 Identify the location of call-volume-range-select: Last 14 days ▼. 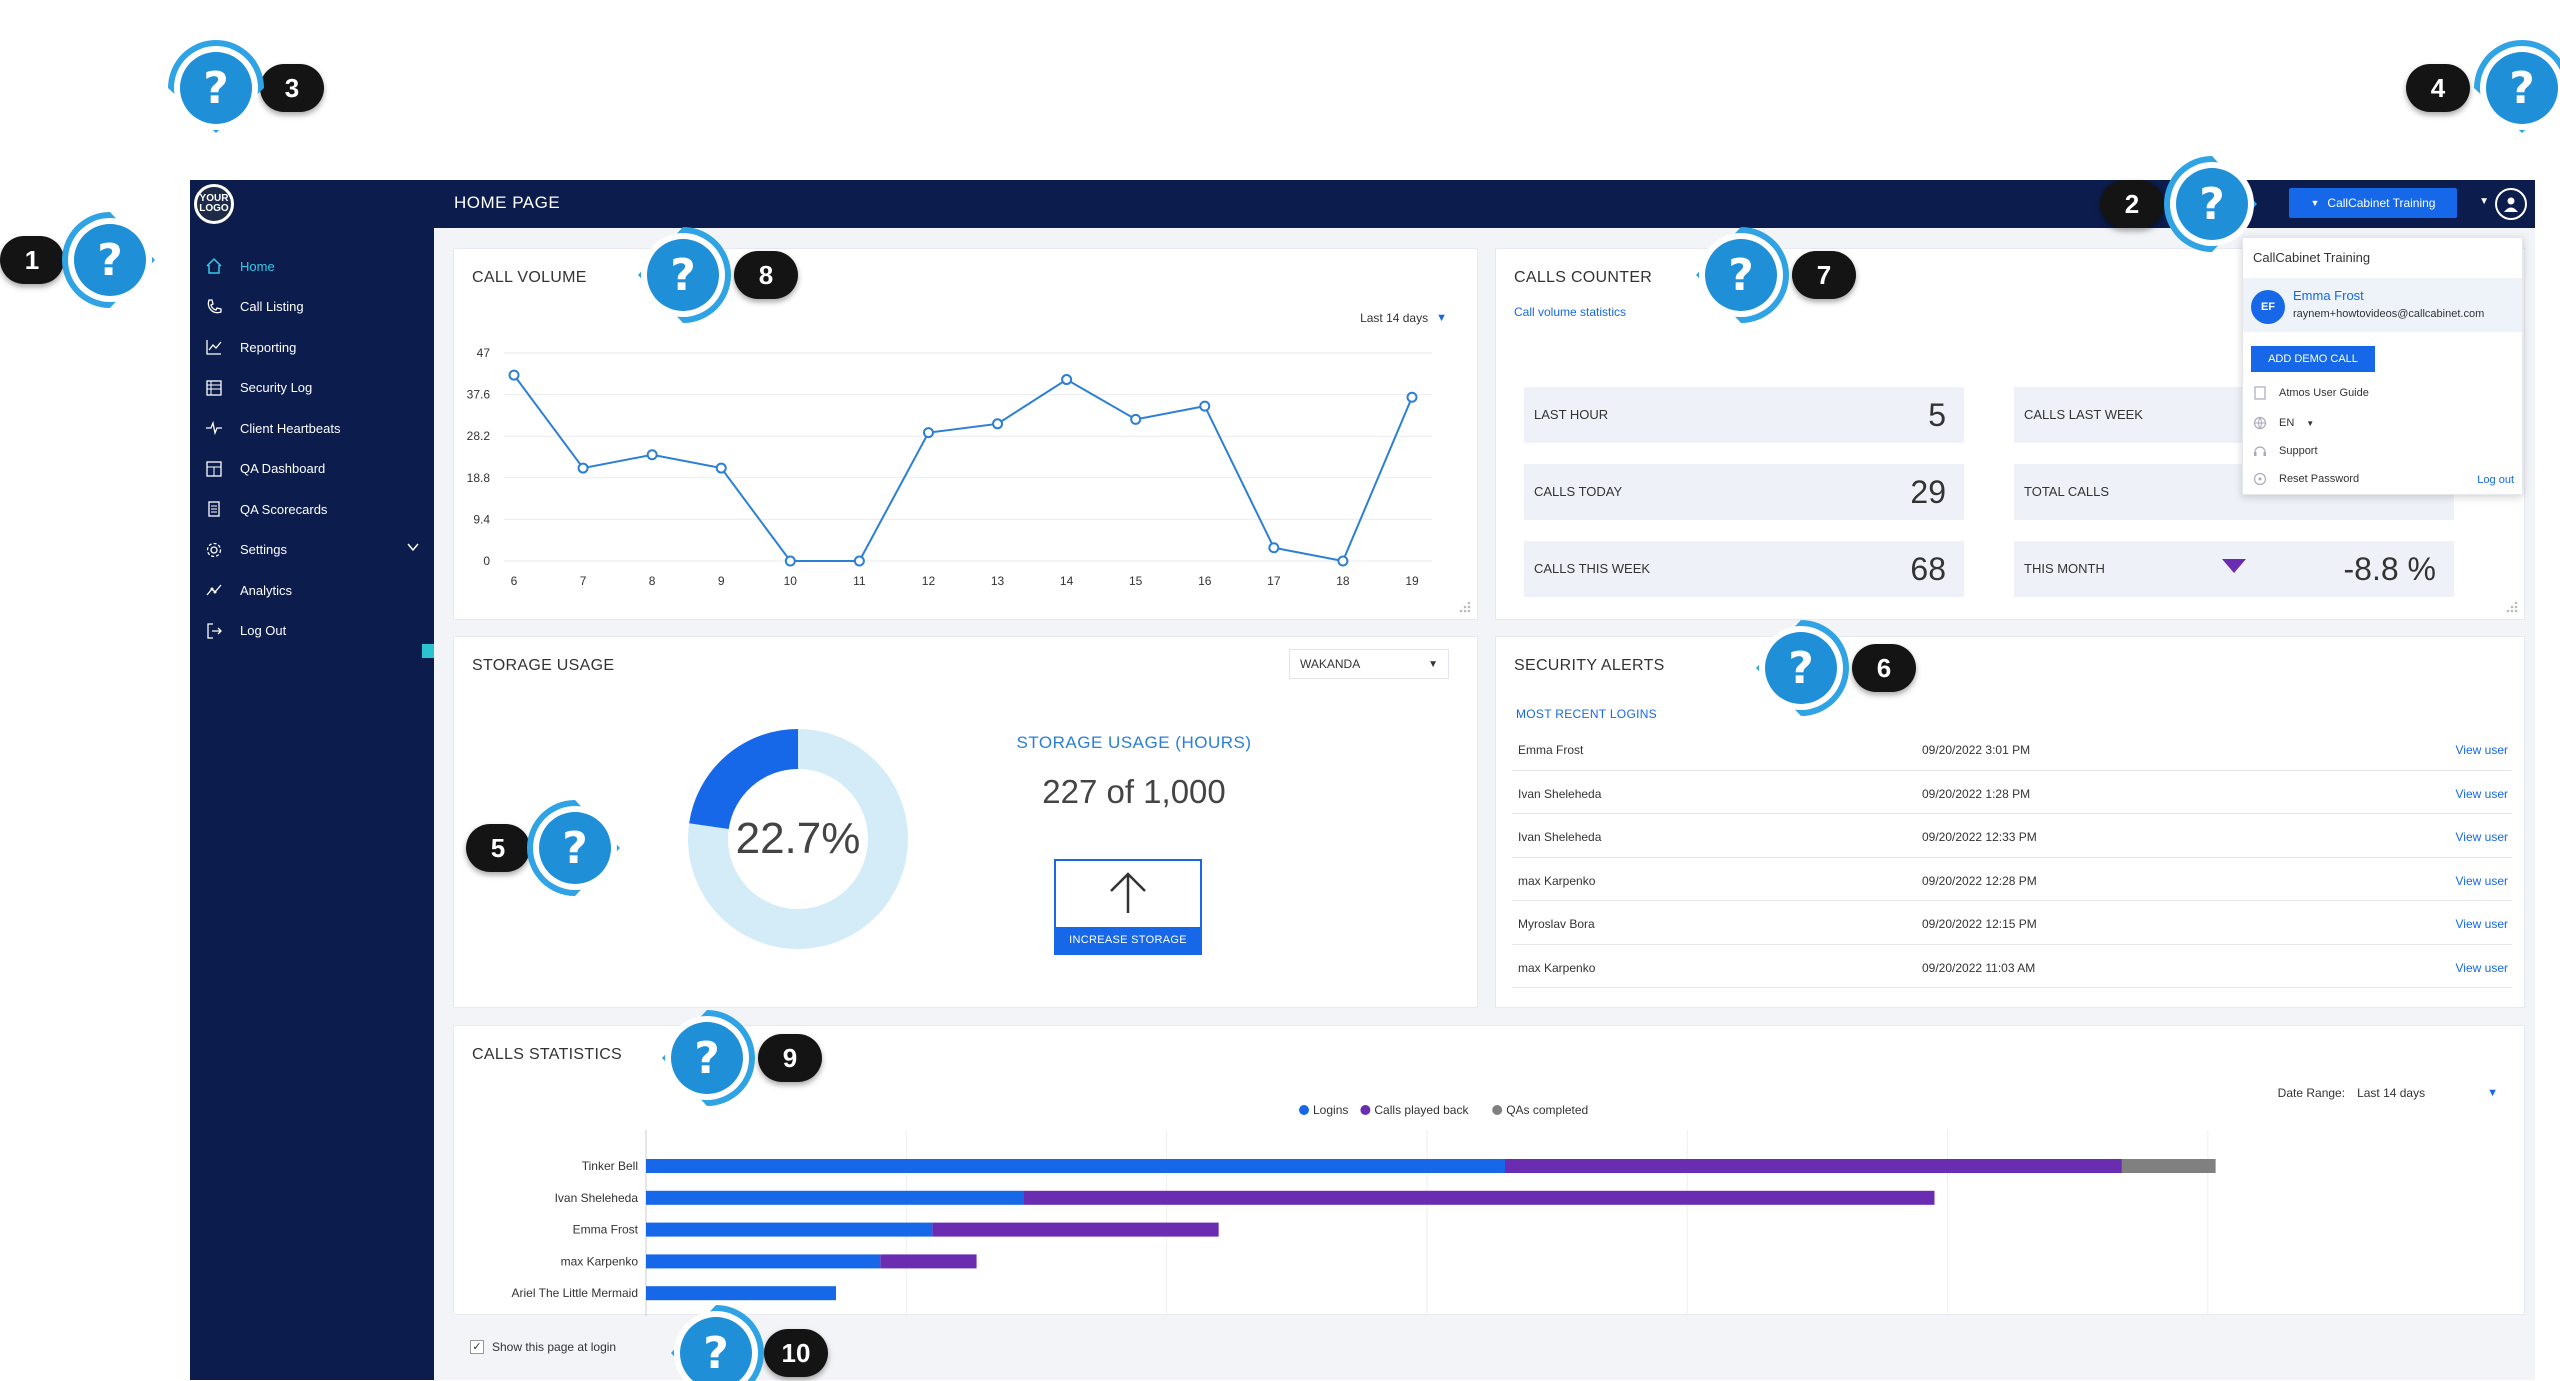
(1403, 318).